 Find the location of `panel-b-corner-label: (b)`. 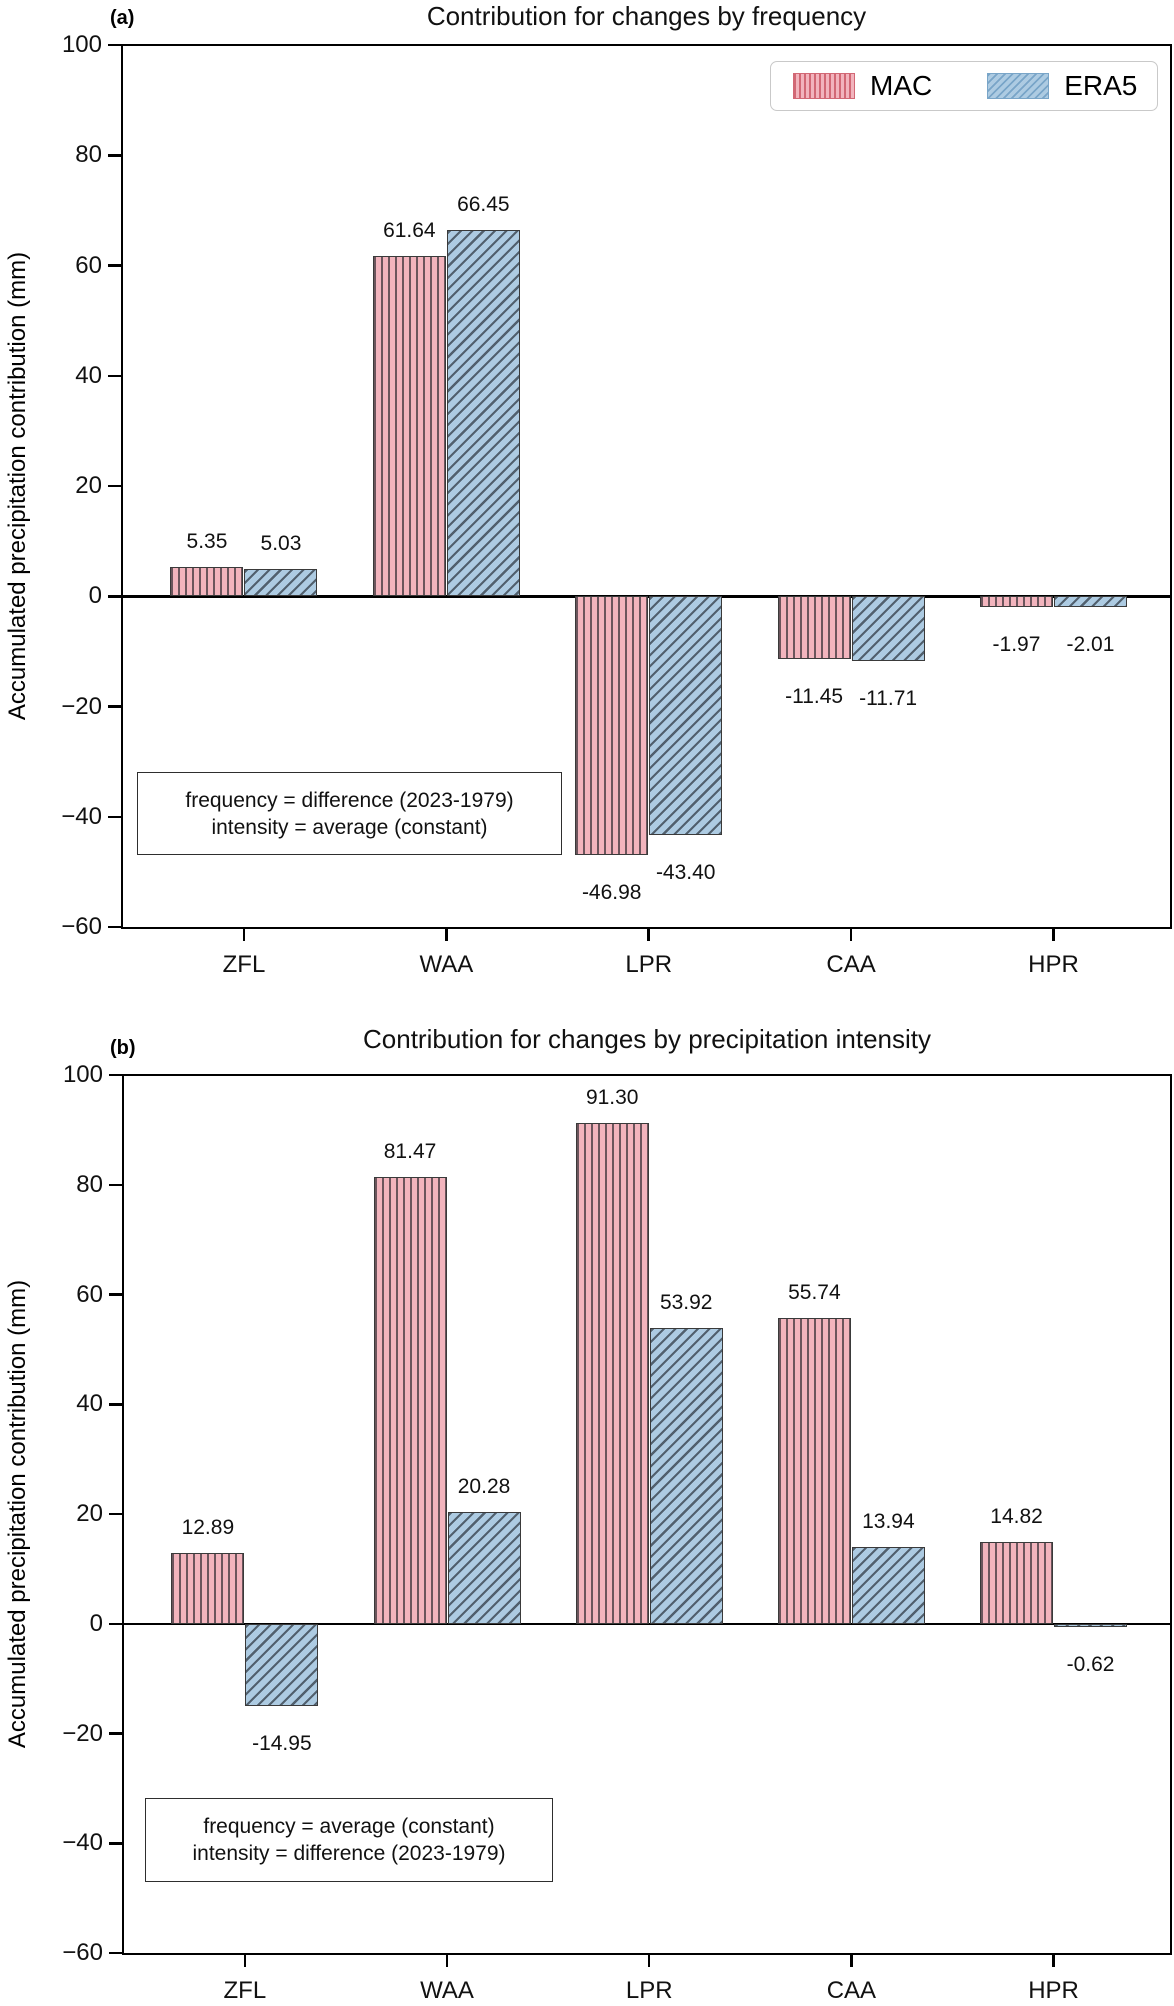

panel-b-corner-label: (b) is located at coordinates (123, 1048).